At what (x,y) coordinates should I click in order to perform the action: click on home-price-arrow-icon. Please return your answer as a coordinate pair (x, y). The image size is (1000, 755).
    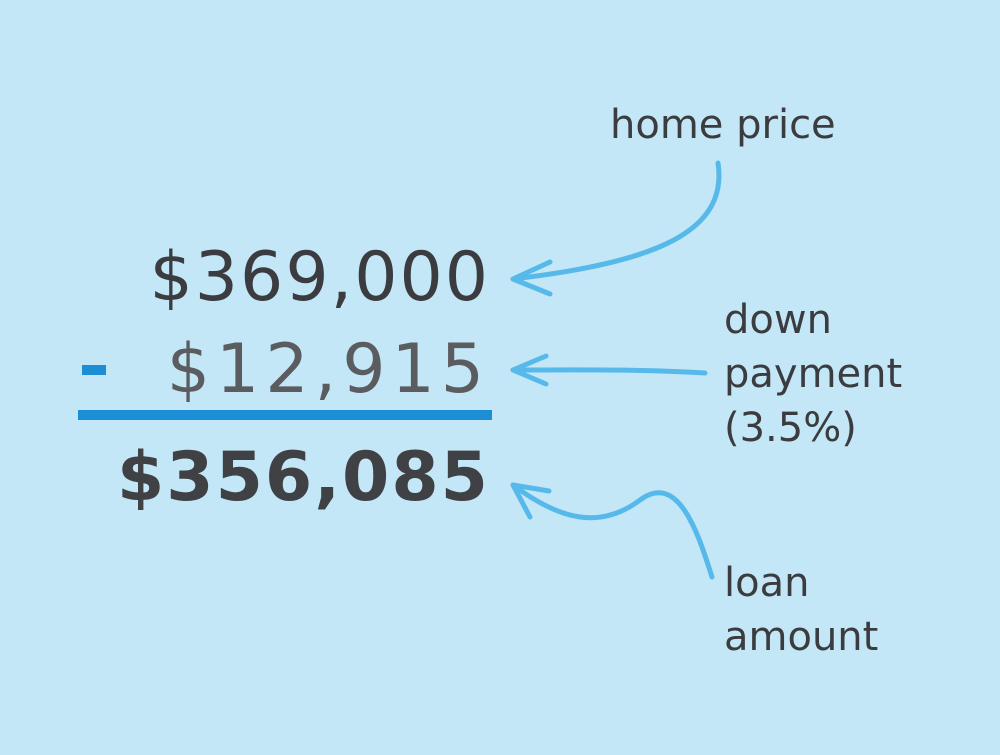
    Looking at the image, I should click on (616, 228).